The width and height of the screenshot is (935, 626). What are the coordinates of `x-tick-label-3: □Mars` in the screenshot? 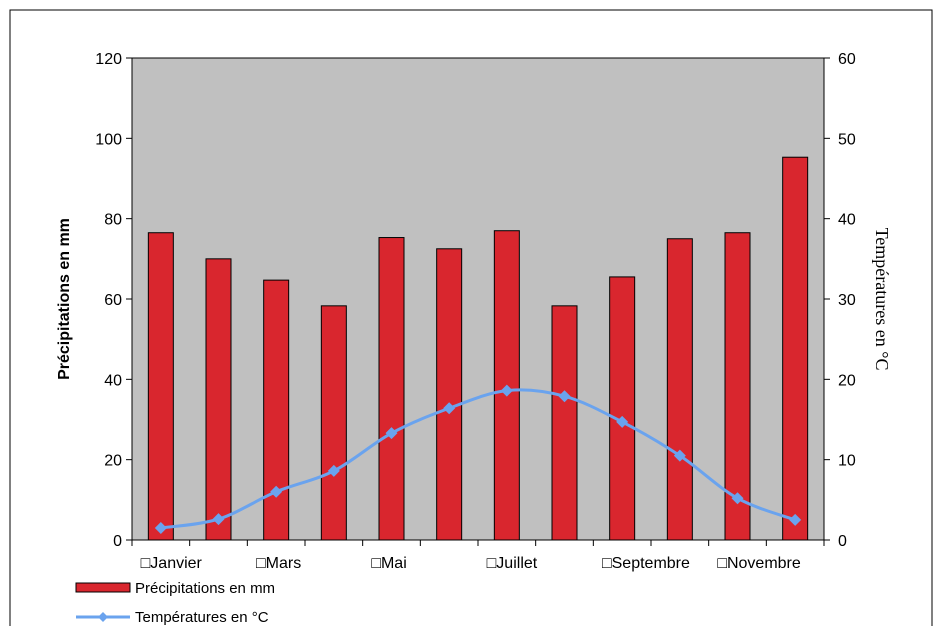 It's located at (278, 563).